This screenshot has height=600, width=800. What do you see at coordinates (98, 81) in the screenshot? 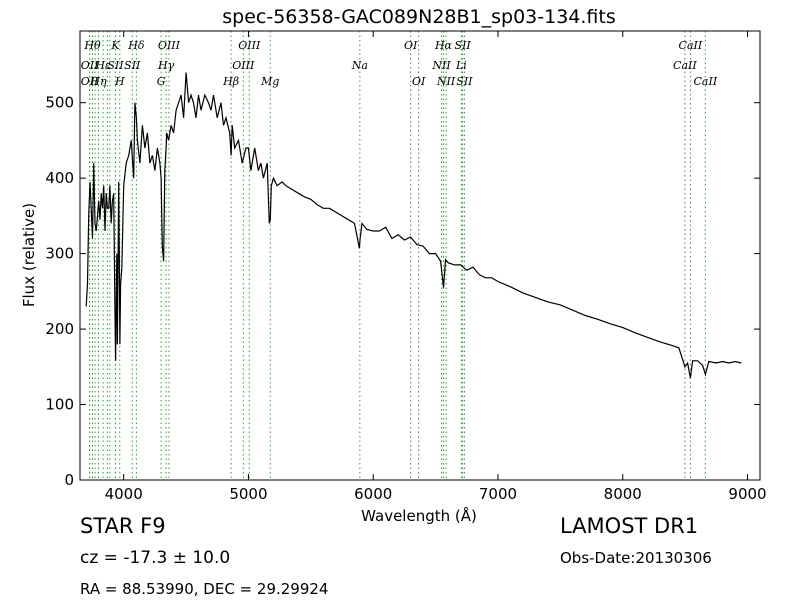
I see `line-marker-label-4: Hη` at bounding box center [98, 81].